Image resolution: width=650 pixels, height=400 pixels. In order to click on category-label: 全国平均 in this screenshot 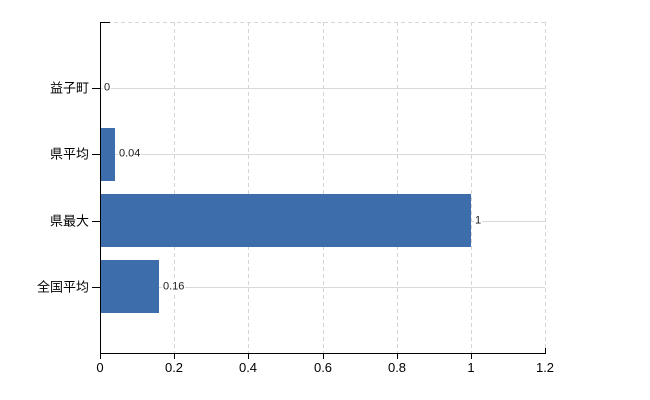, I will do `click(62, 287)`.